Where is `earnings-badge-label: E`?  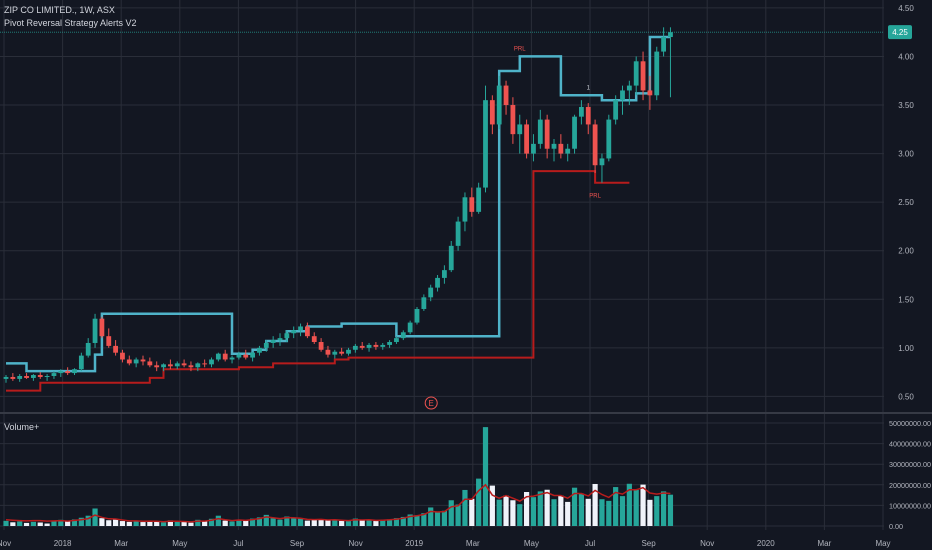
earnings-badge-label: E is located at coordinates (431, 403).